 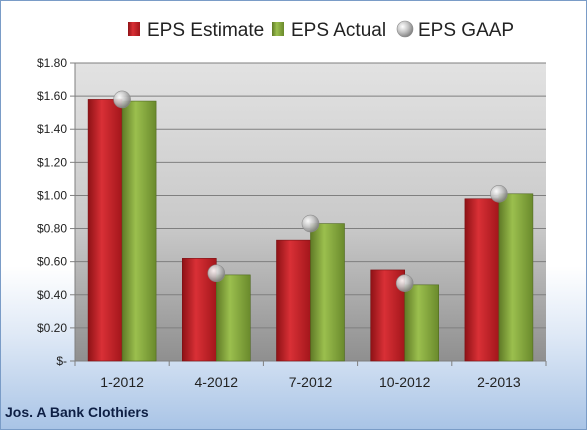 I want to click on legend: EPS Estimate EPS Actual EPS GAAP, so click(x=321, y=30).